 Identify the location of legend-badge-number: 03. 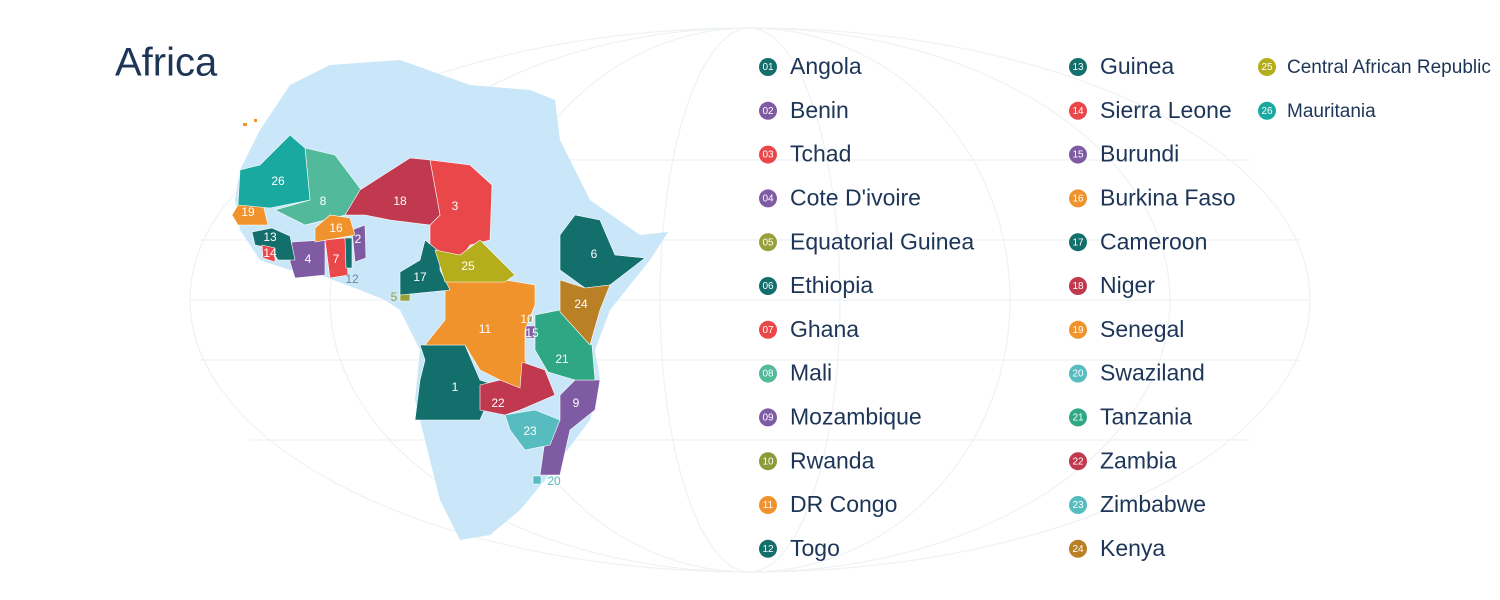
(768, 155).